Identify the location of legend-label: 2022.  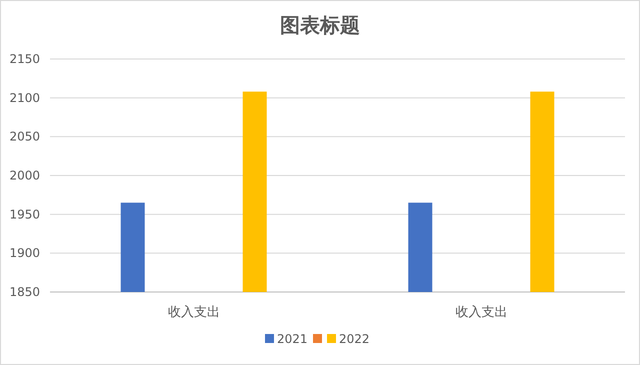
(354, 339).